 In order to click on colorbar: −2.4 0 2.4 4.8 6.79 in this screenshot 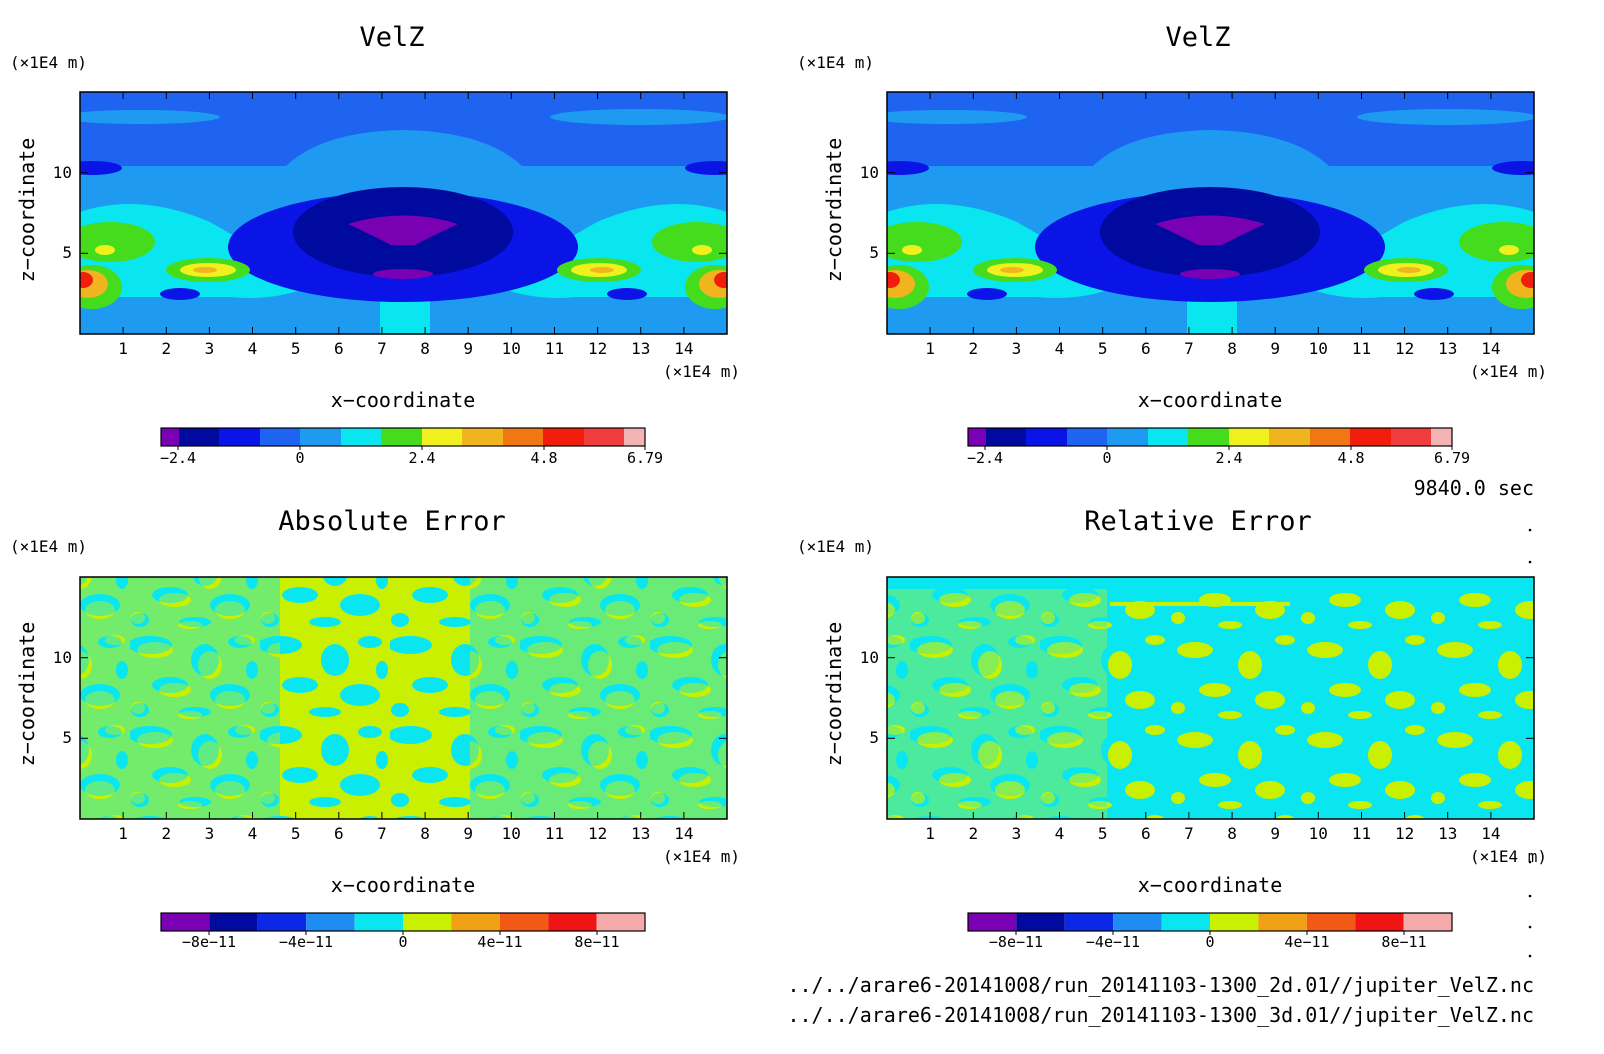, I will do `click(411, 447)`.